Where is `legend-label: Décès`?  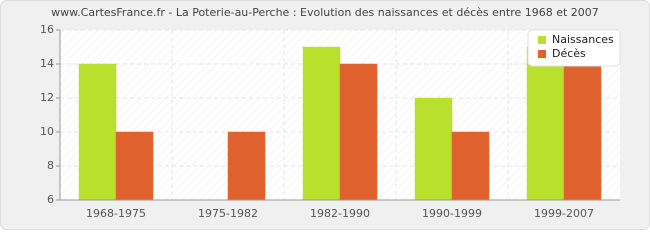
legend-label: Décès is located at coordinates (569, 53).